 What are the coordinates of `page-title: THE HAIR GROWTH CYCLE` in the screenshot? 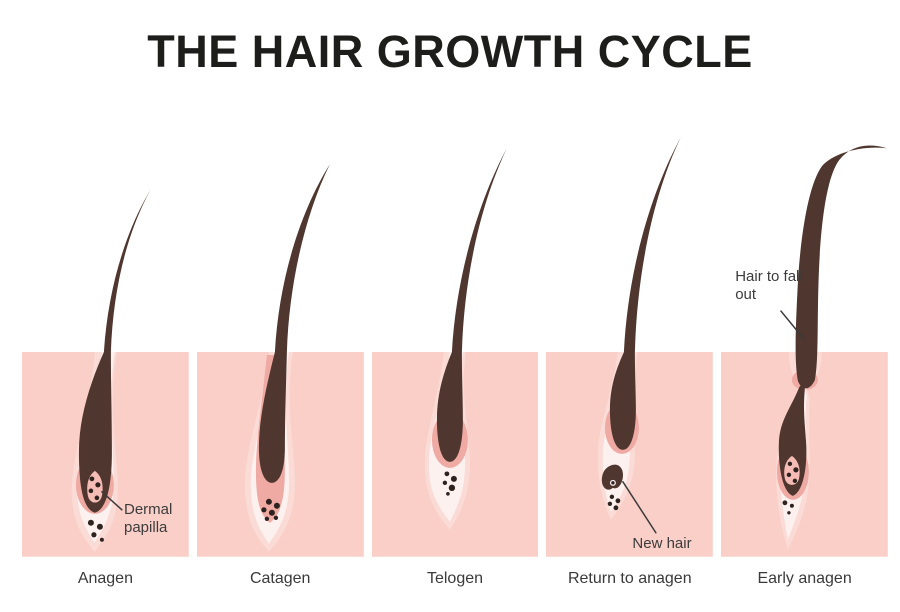 It's located at (450, 51).